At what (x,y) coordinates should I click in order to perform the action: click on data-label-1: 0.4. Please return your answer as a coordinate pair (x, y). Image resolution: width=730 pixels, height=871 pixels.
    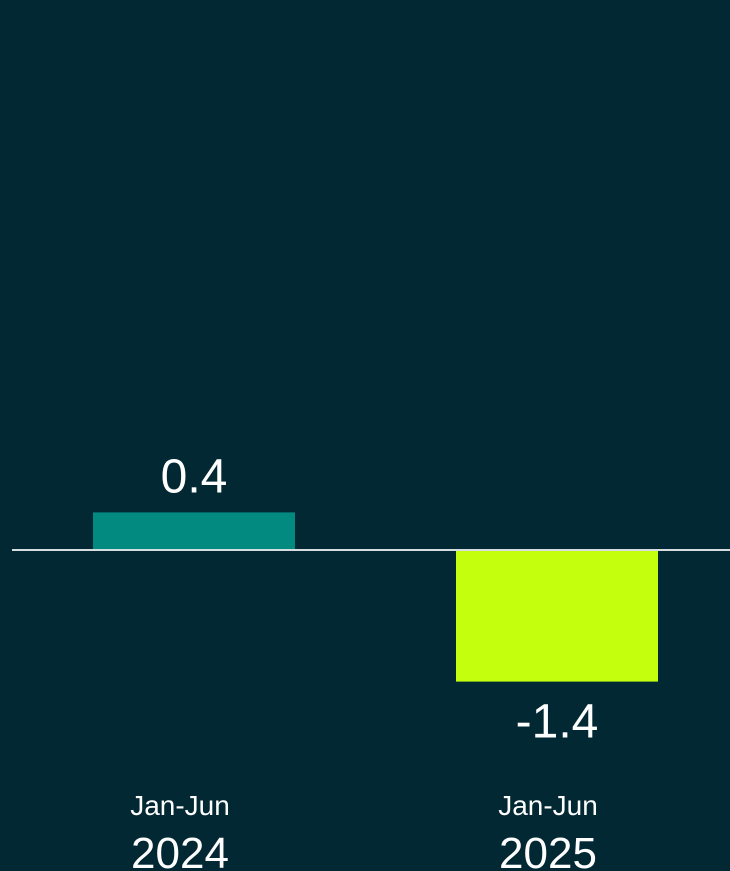
    Looking at the image, I should click on (194, 476).